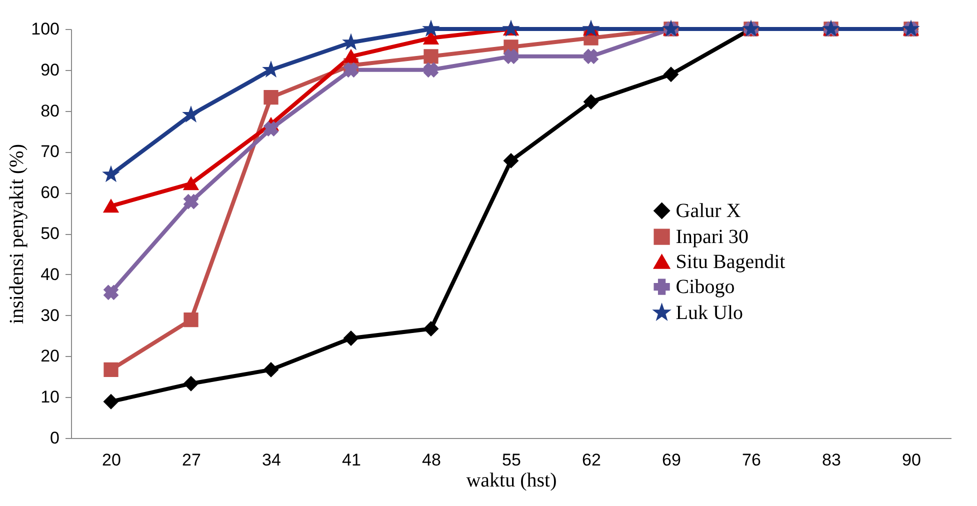 The height and width of the screenshot is (506, 977). What do you see at coordinates (751, 460) in the screenshot?
I see `x-tick-label: 76` at bounding box center [751, 460].